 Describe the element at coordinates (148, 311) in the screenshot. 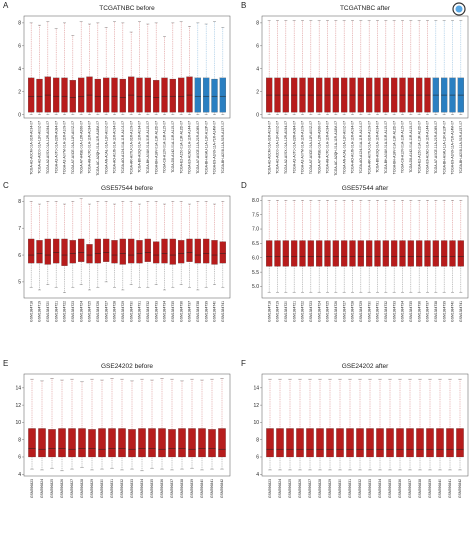

I see `x-tick-label: GSM1384732` at that location.